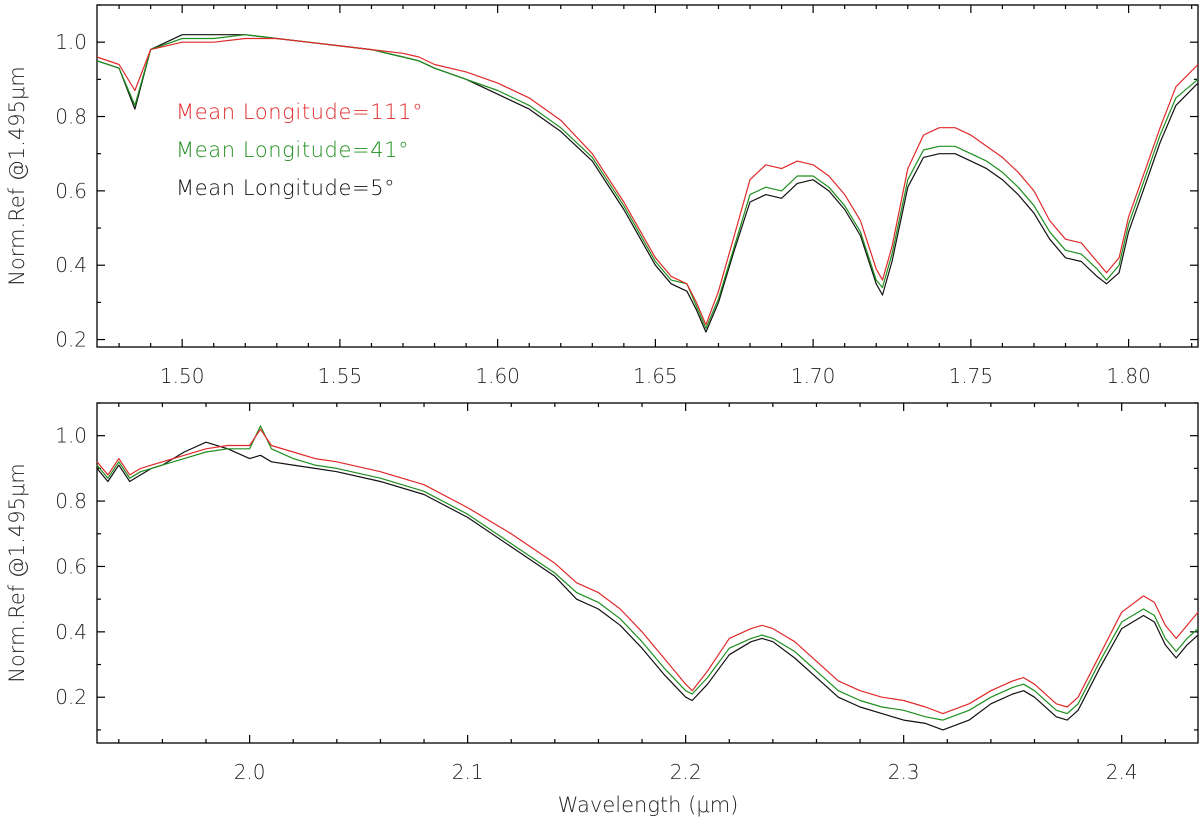  Describe the element at coordinates (17, 176) in the screenshot. I see `top-y-axis-title: Norm.Ref @1.495μm` at that location.